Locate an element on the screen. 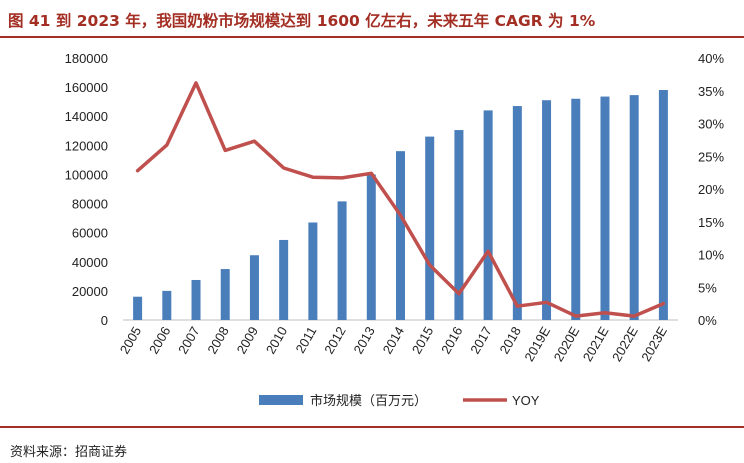 The height and width of the screenshot is (463, 744). footer-rule is located at coordinates (372, 427).